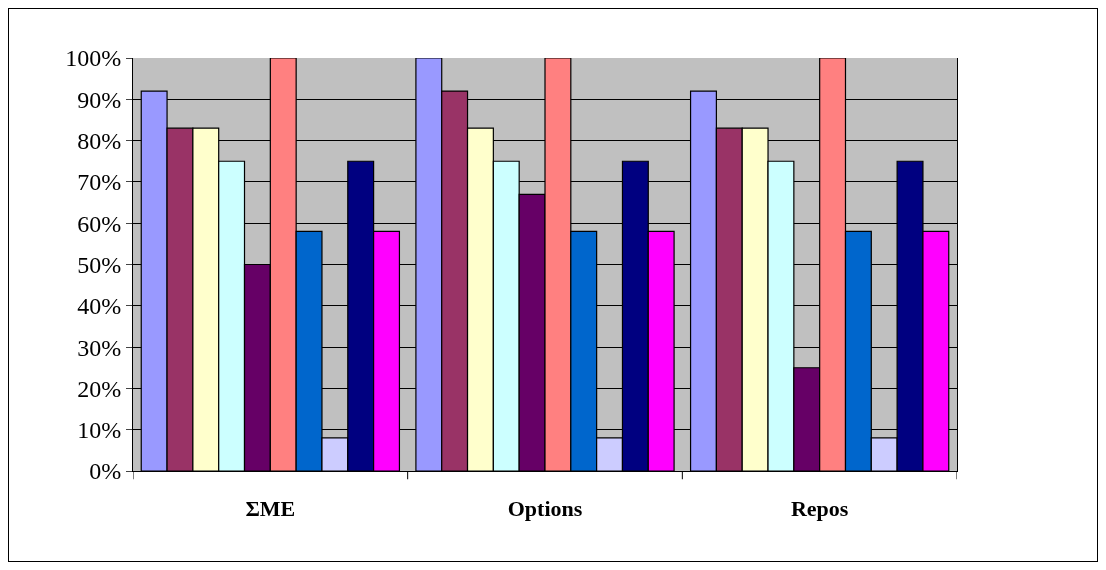 The width and height of the screenshot is (1106, 570). I want to click on y-tick-label: 10%, so click(99, 430).